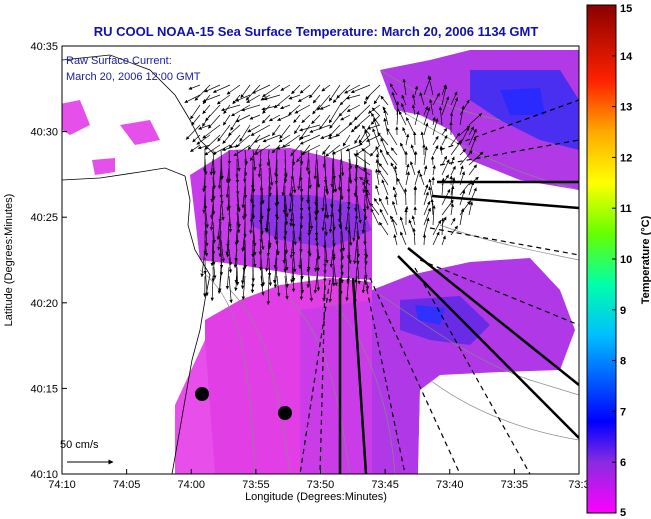  What do you see at coordinates (191, 485) in the screenshot?
I see `x-tick-label: 74:00` at bounding box center [191, 485].